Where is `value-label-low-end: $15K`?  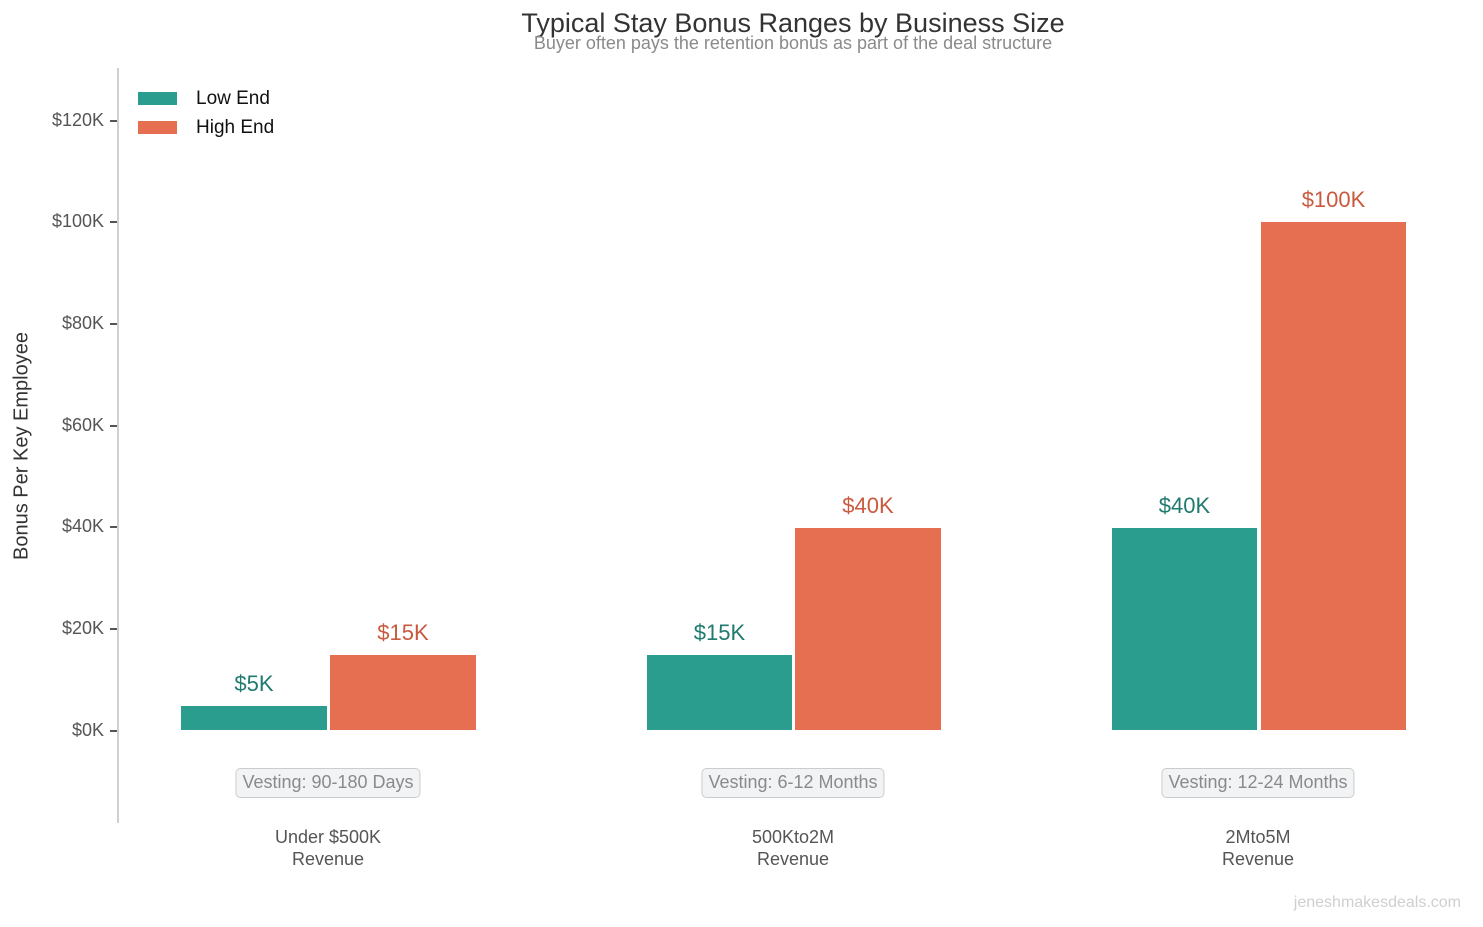
value-label-low-end: $15K is located at coordinates (719, 632).